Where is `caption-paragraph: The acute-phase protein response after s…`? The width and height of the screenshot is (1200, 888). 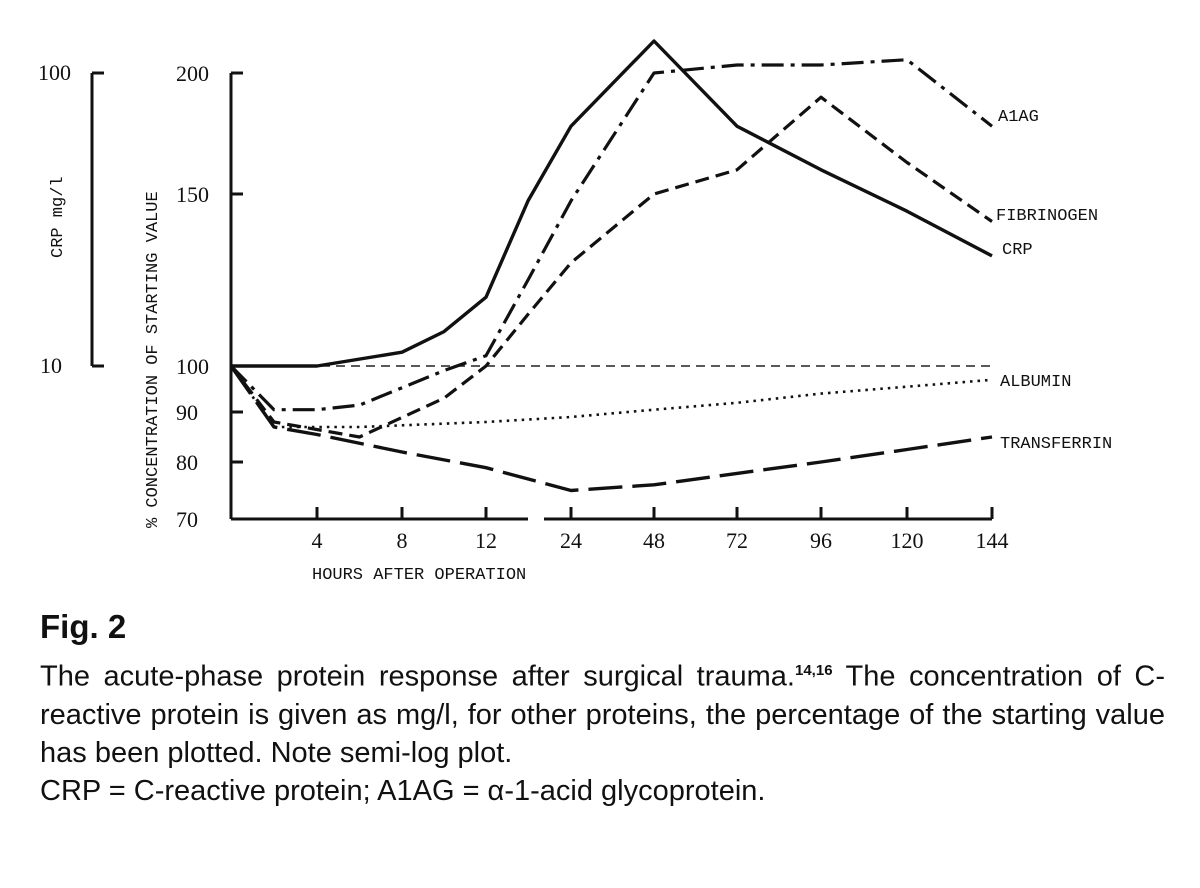 caption-paragraph: The acute-phase protein response after s… is located at coordinates (602, 712).